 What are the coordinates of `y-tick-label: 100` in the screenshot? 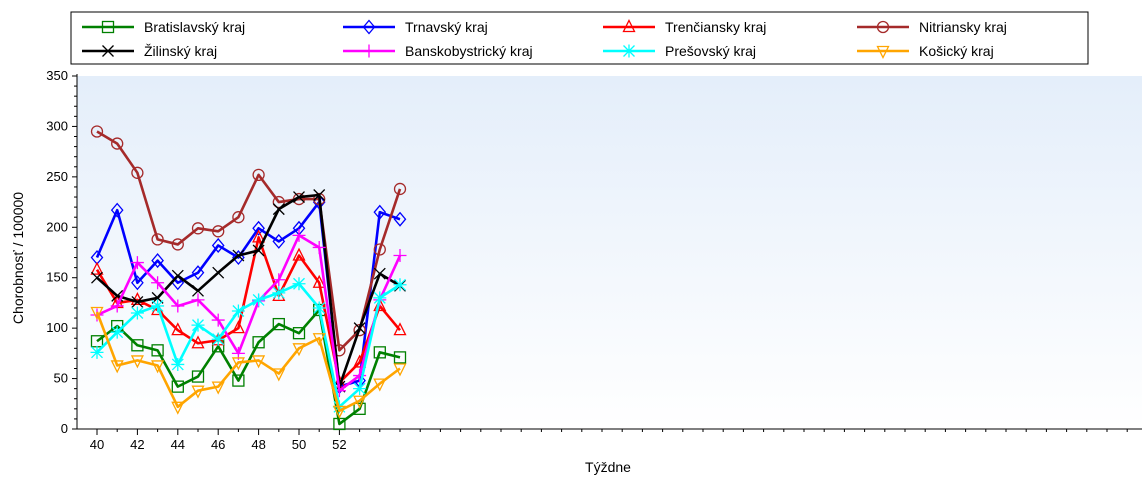 It's located at (57, 327).